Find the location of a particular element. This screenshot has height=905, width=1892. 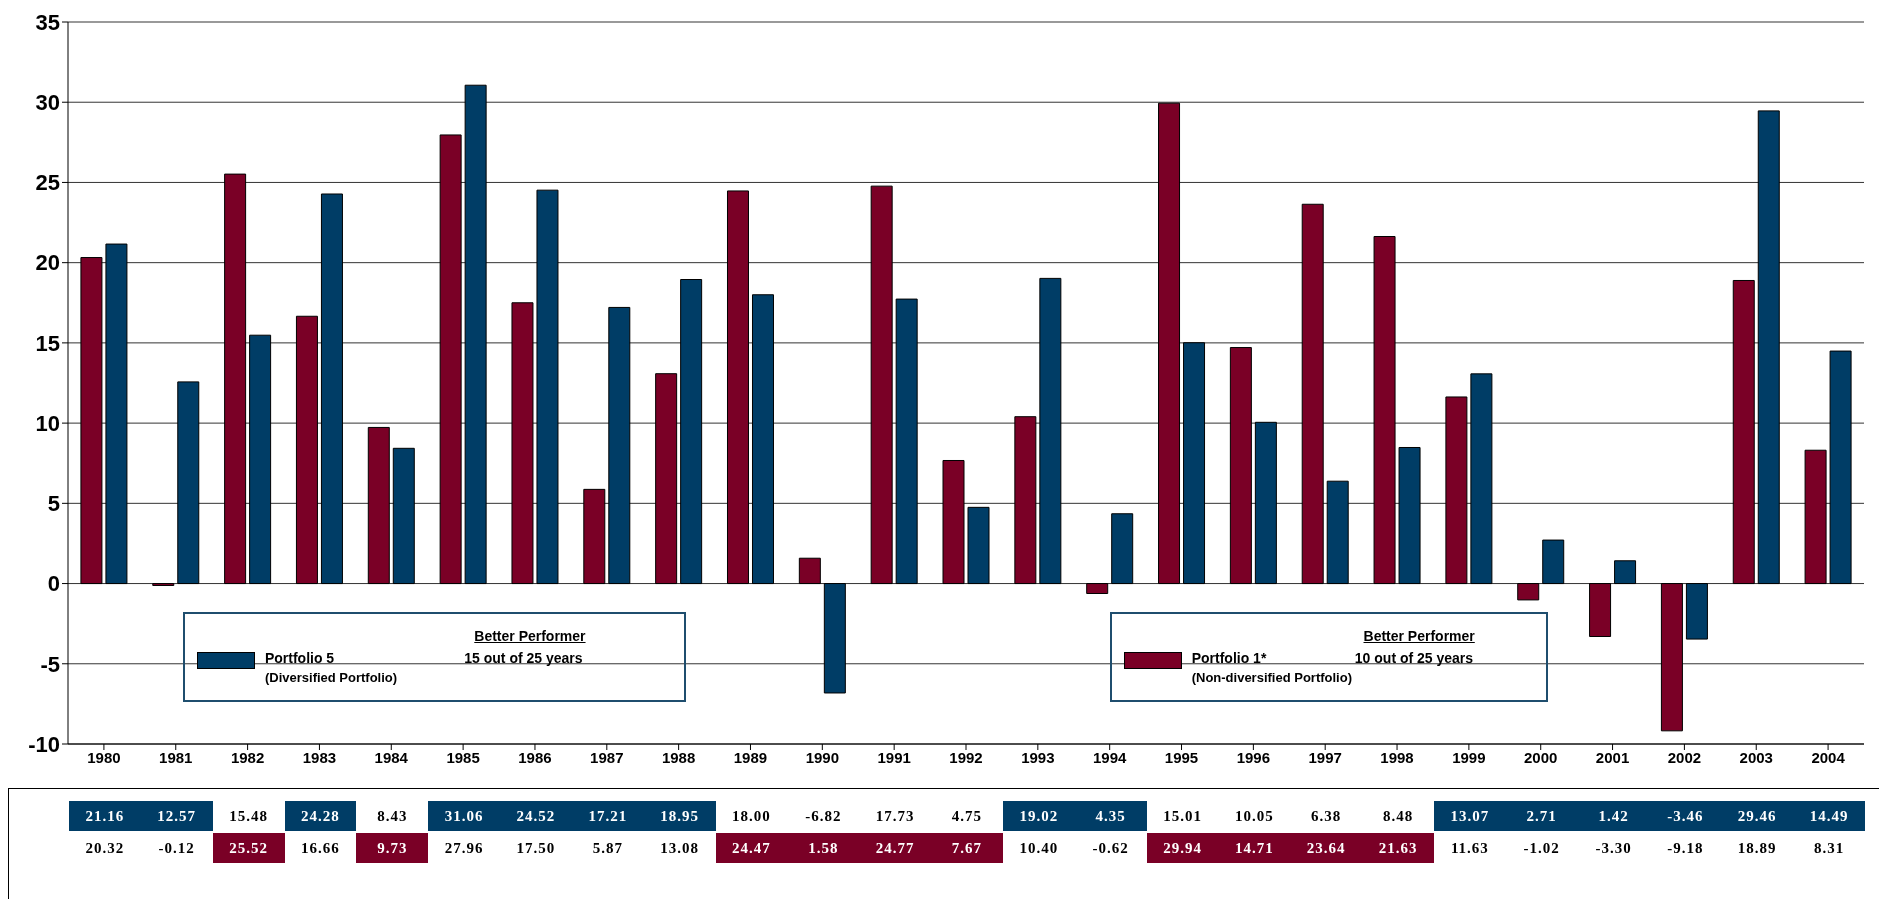

data-label: 19.02 is located at coordinates (1038, 816).